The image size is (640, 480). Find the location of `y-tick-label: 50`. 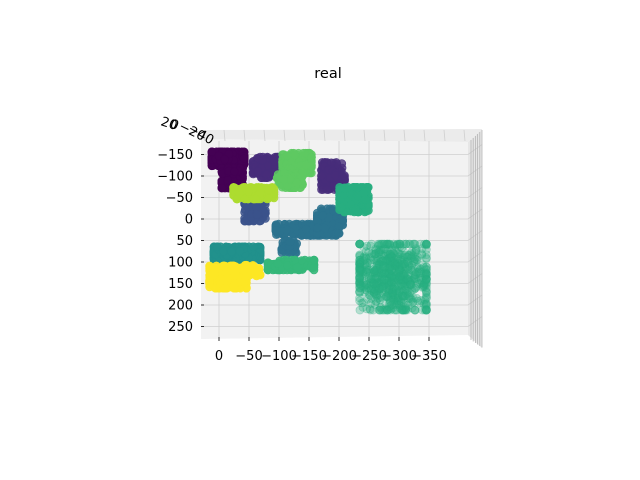

y-tick-label: 50 is located at coordinates (184, 241).